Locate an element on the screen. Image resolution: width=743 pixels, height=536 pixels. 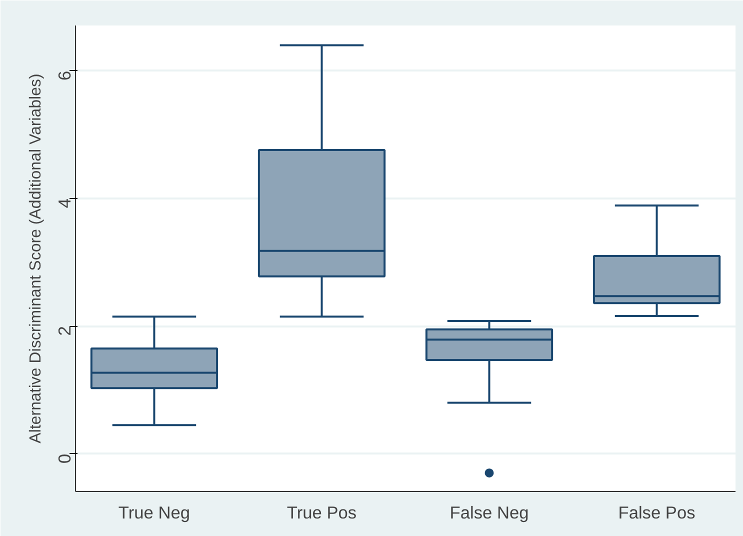
x-tick-label: True Neg is located at coordinates (154, 512).